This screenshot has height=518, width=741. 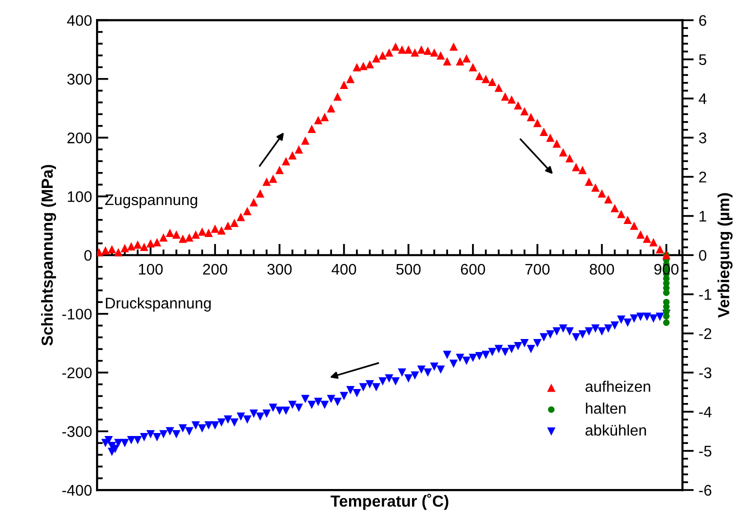 What do you see at coordinates (705, 490) in the screenshot?
I see `y2-tick-label: -6` at bounding box center [705, 490].